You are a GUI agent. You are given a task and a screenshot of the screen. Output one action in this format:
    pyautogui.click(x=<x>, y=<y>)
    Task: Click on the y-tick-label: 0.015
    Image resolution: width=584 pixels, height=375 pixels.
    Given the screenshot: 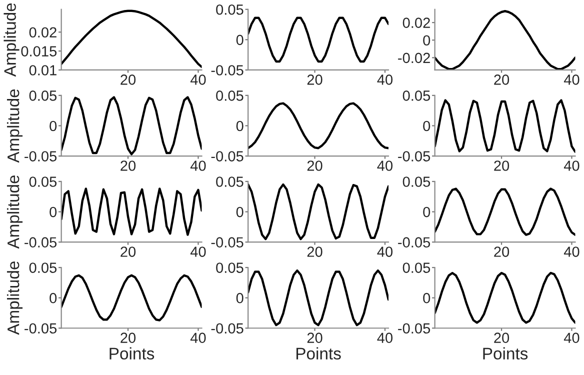 What is the action you would take?
    pyautogui.click(x=39, y=51)
    